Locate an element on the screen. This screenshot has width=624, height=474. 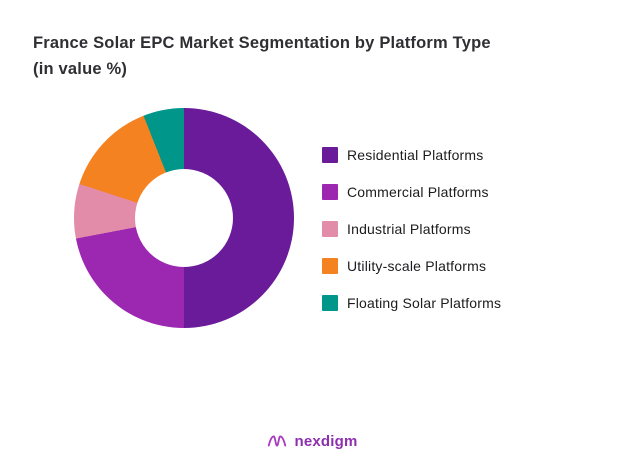
nexdigm-wave-icon is located at coordinates (277, 441).